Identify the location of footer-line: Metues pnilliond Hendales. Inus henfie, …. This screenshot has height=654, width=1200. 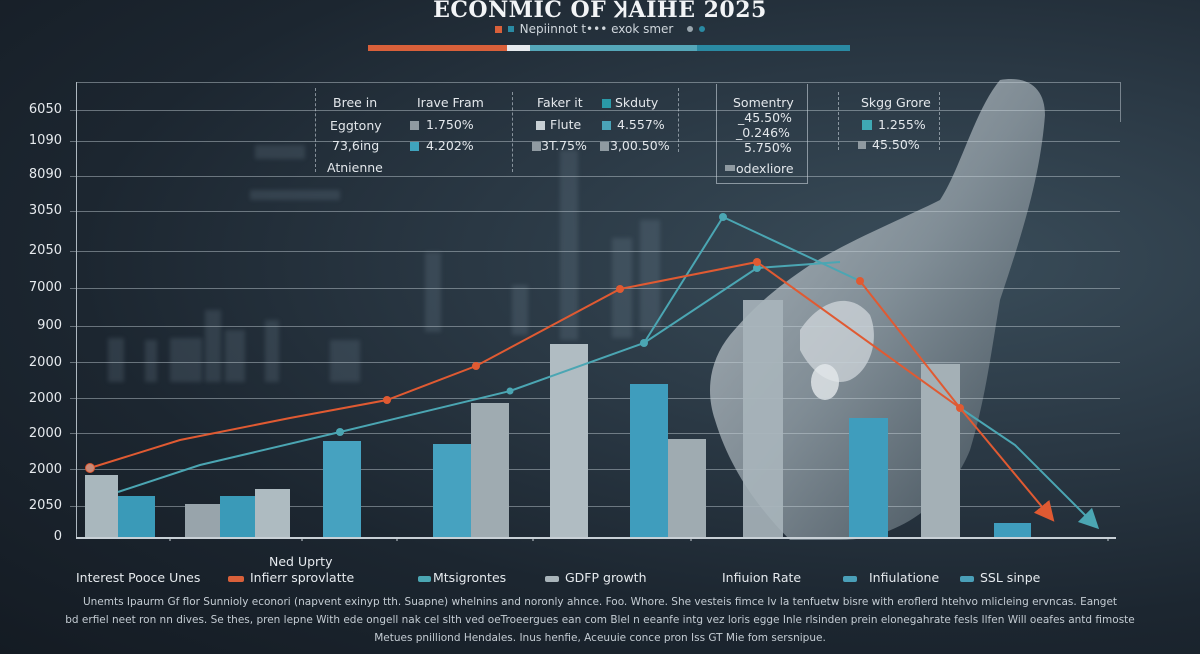
(600, 638).